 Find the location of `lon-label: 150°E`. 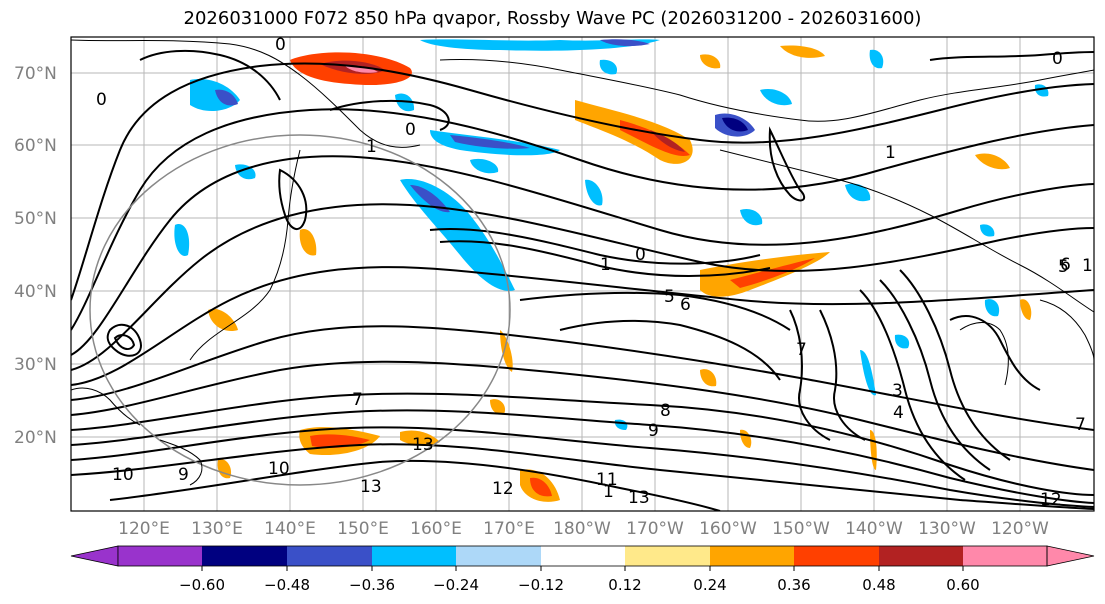

lon-label: 150°E is located at coordinates (363, 529).